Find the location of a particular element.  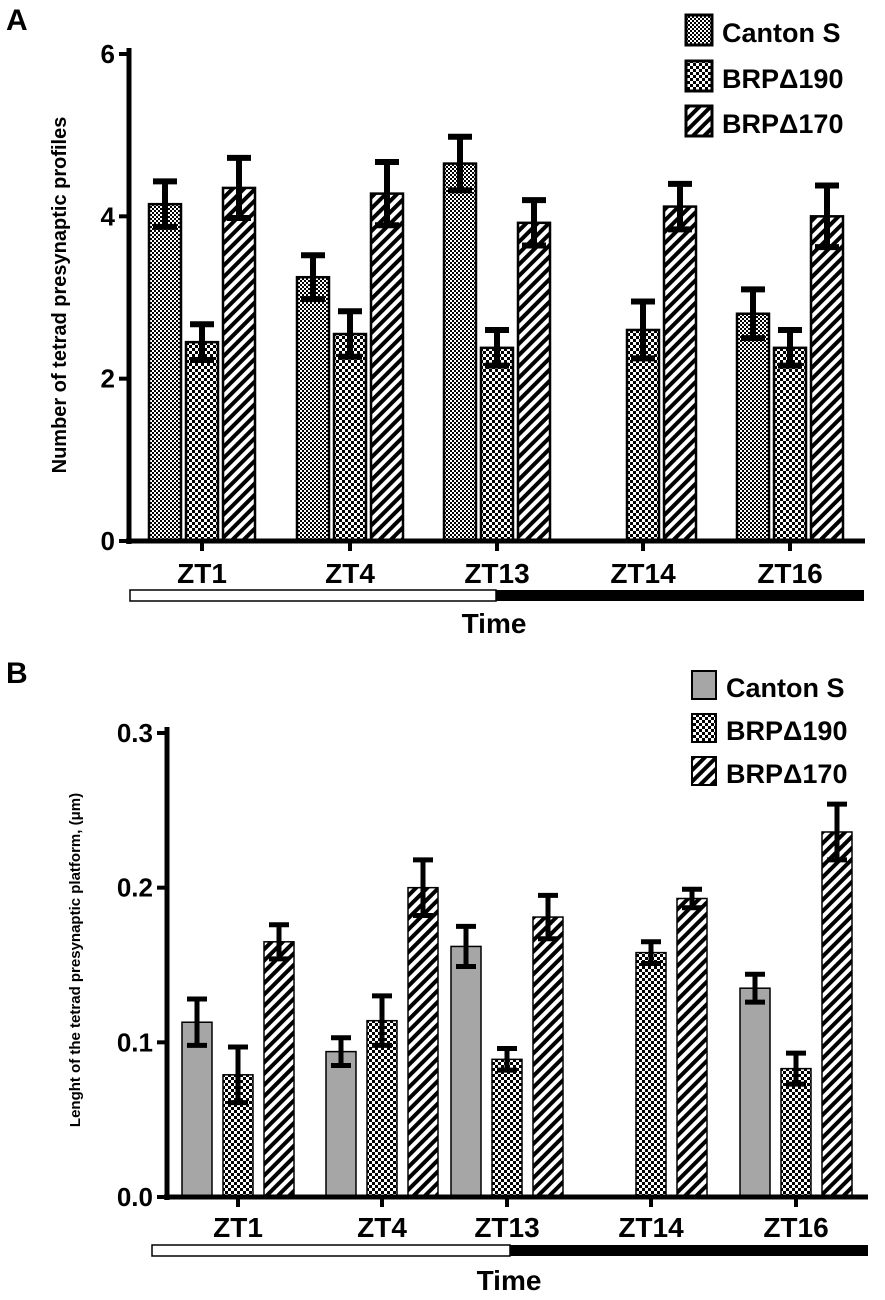

panel-a-category-zt16: ZT16 is located at coordinates (789, 573).